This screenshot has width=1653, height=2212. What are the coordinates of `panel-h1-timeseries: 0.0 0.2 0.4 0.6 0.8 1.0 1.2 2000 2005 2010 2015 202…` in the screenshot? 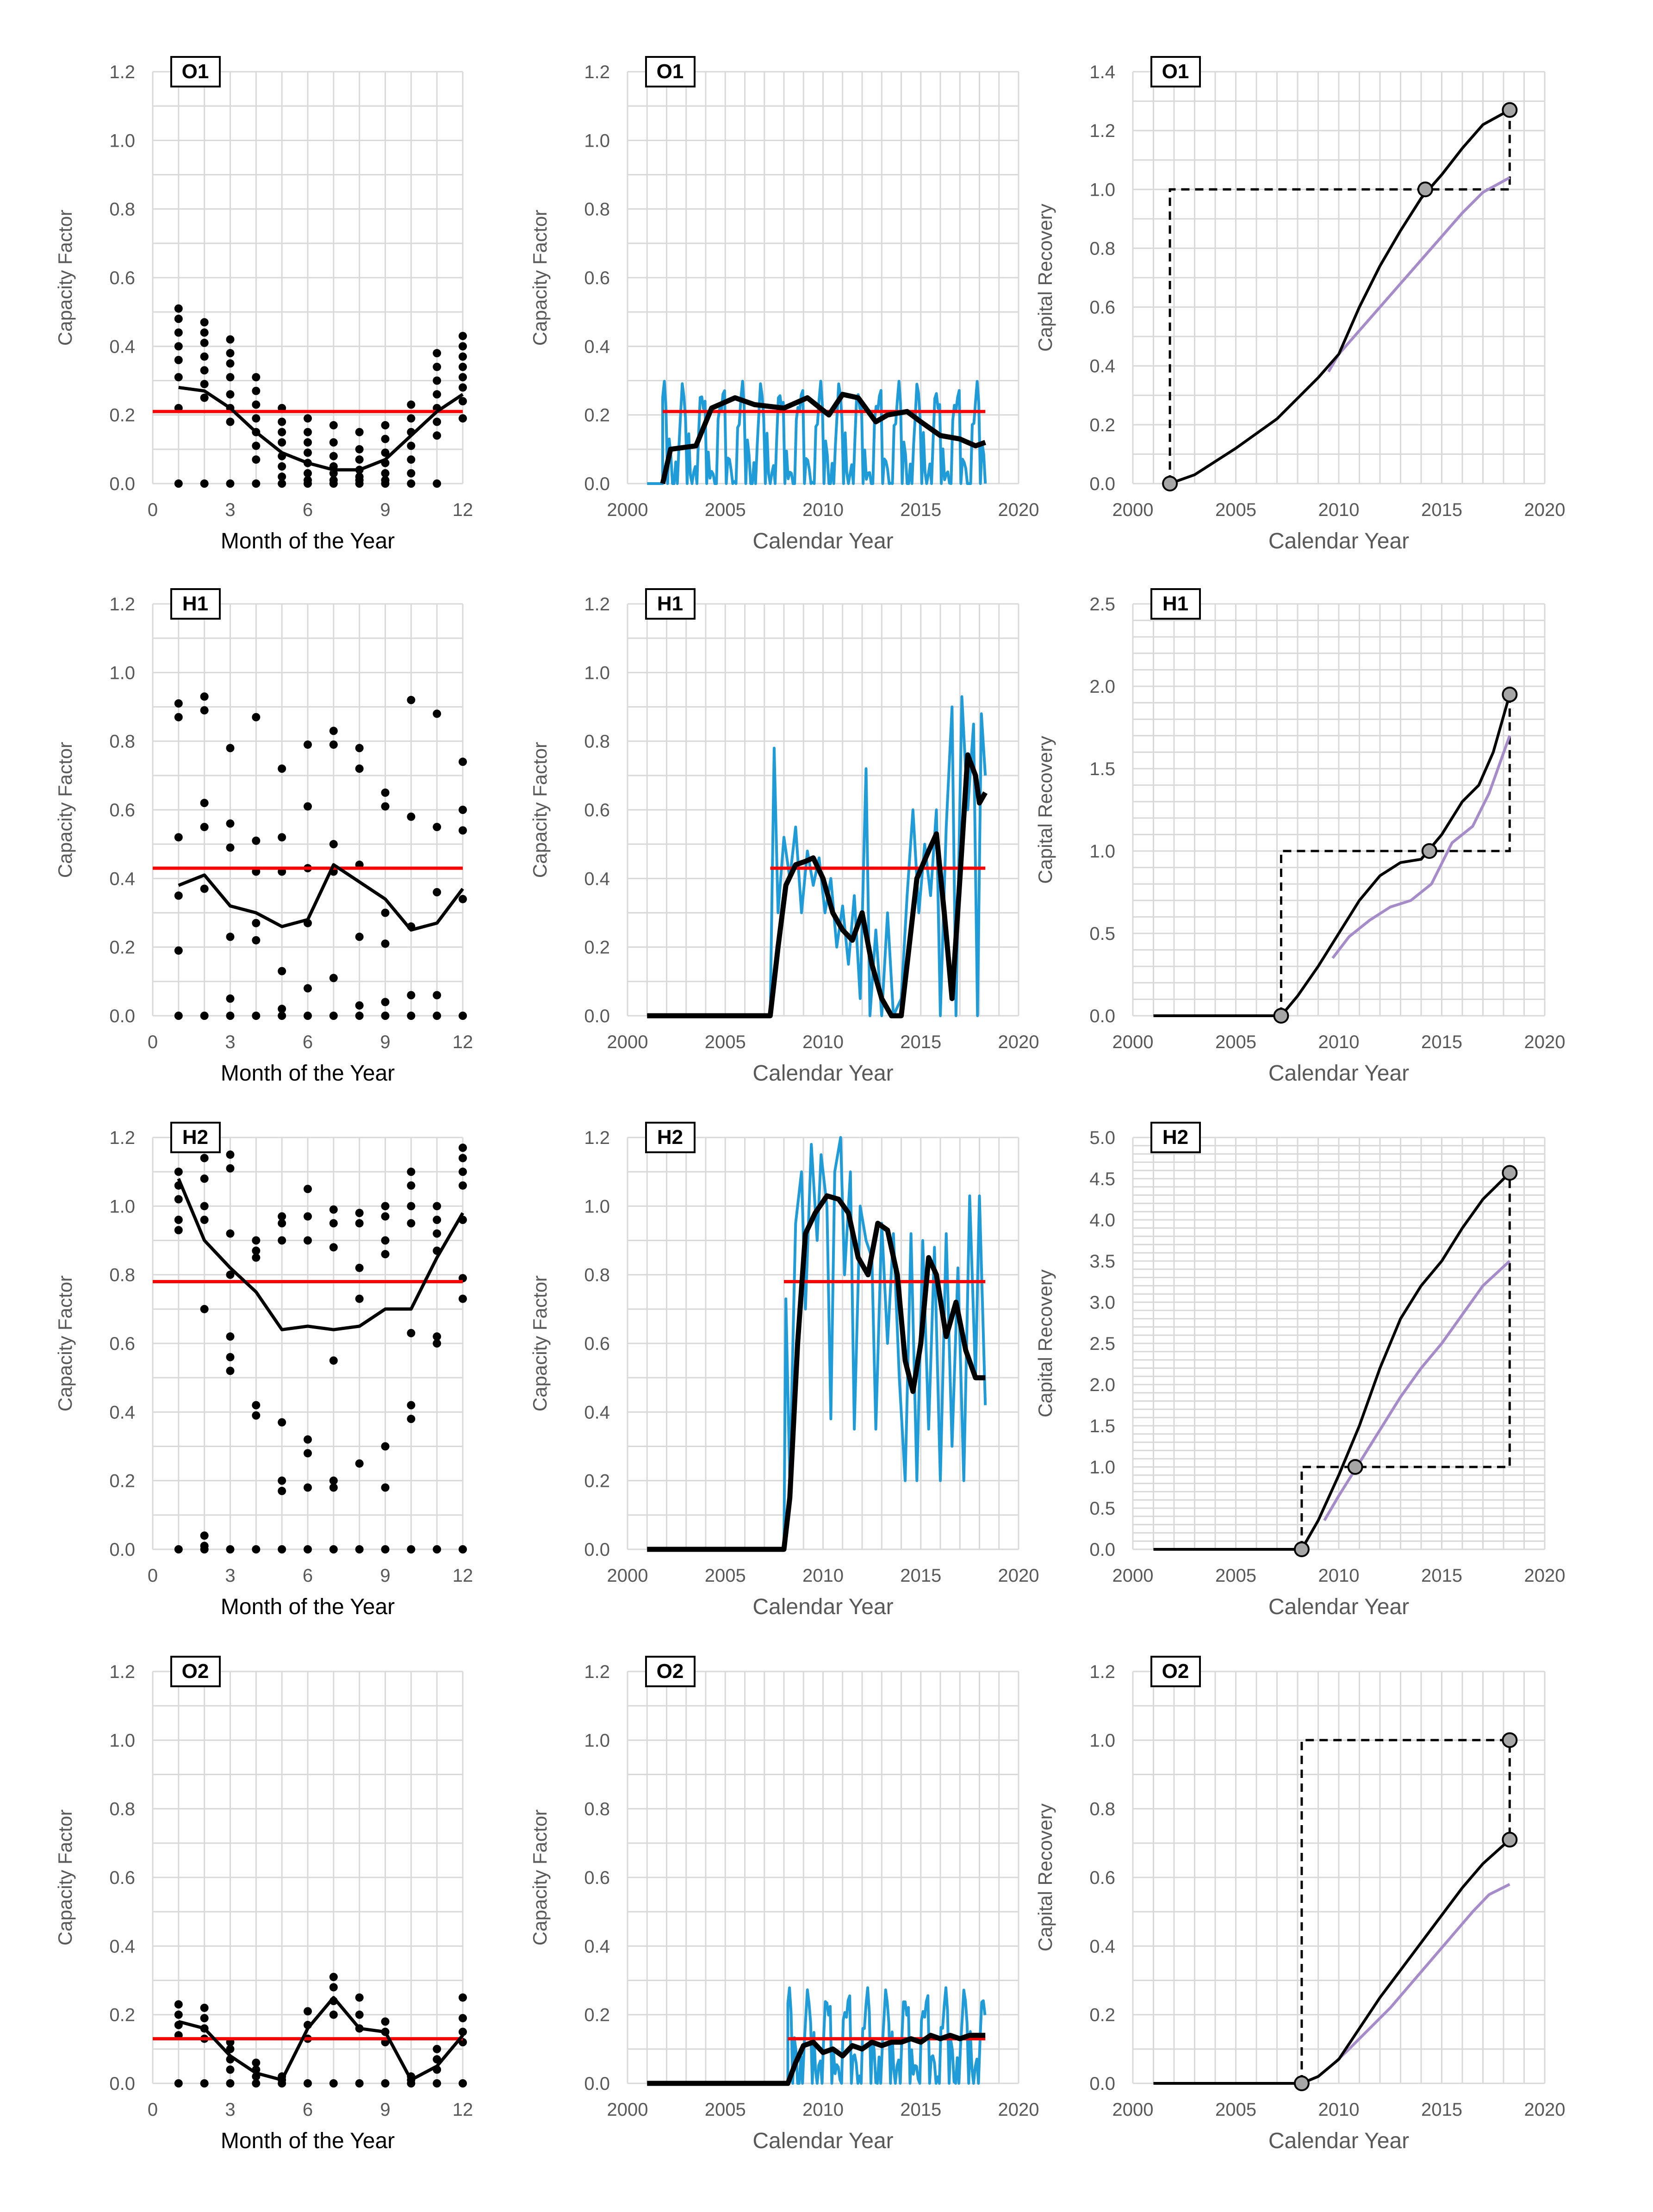 It's located at (784, 837).